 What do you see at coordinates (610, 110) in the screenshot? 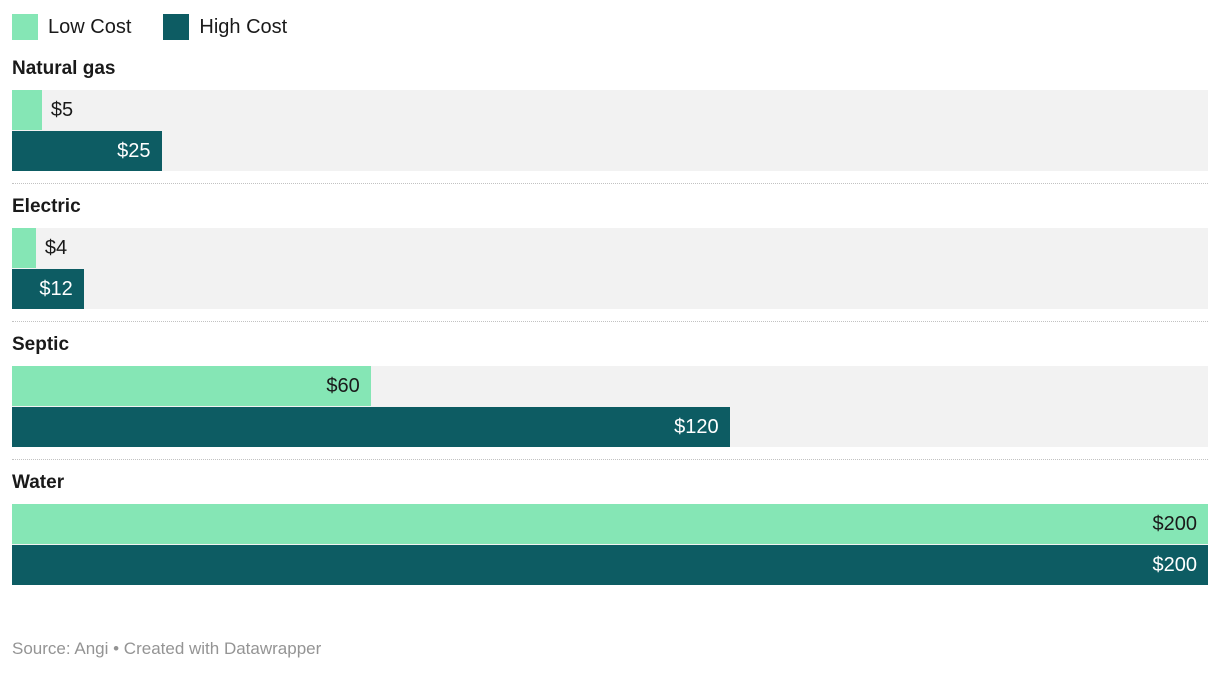
I see `bar-row-low: $5 $5` at bounding box center [610, 110].